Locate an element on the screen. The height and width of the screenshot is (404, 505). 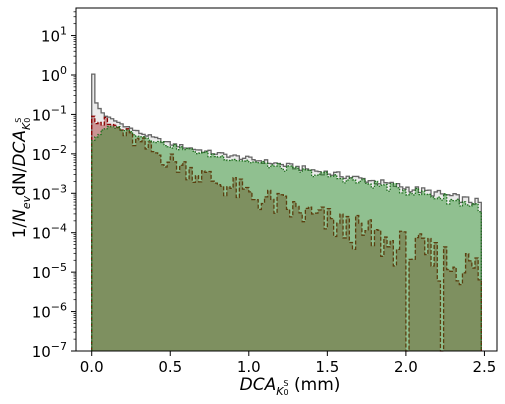
y-tick-label: 10⁻⁴ is located at coordinates (49, 232).